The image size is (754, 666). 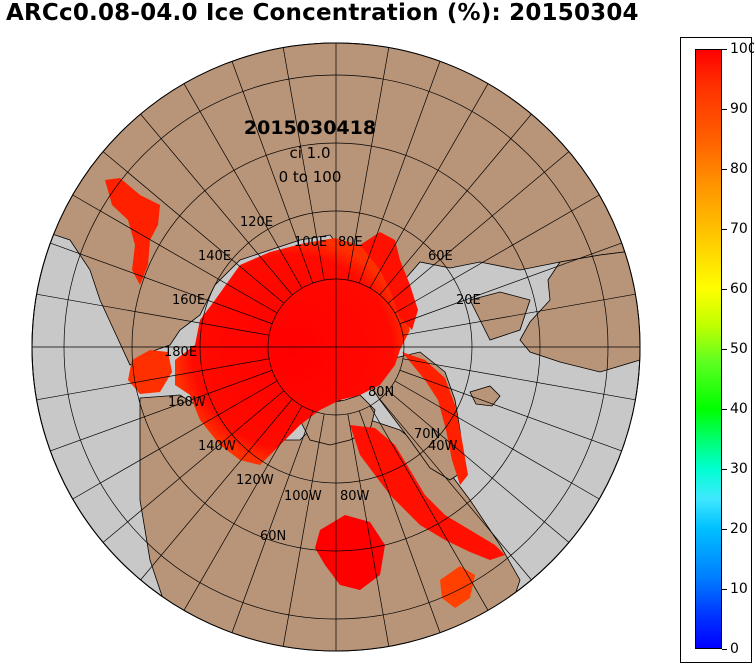 I want to click on sea-ice-hudson-bay, so click(x=350, y=552).